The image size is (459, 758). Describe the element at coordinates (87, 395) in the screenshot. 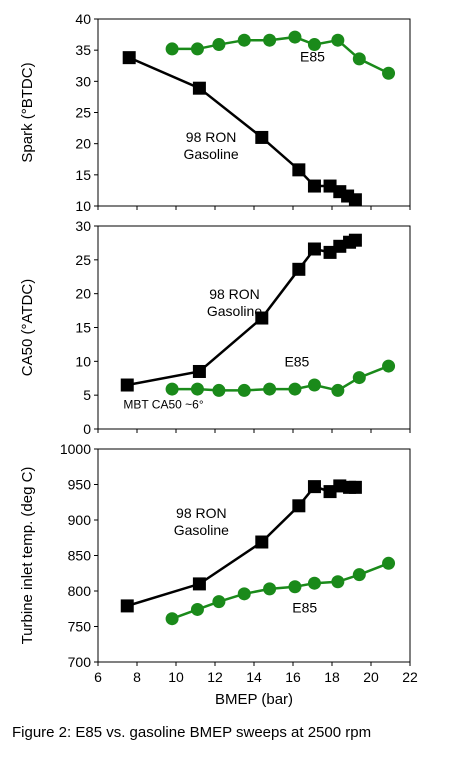

I see `y-tick-label: 5` at that location.